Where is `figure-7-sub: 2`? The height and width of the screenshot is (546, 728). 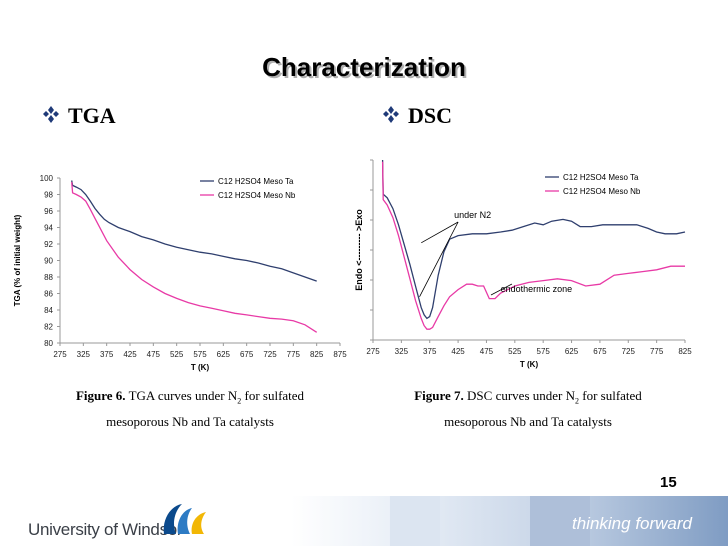 figure-7-sub: 2 is located at coordinates (577, 401).